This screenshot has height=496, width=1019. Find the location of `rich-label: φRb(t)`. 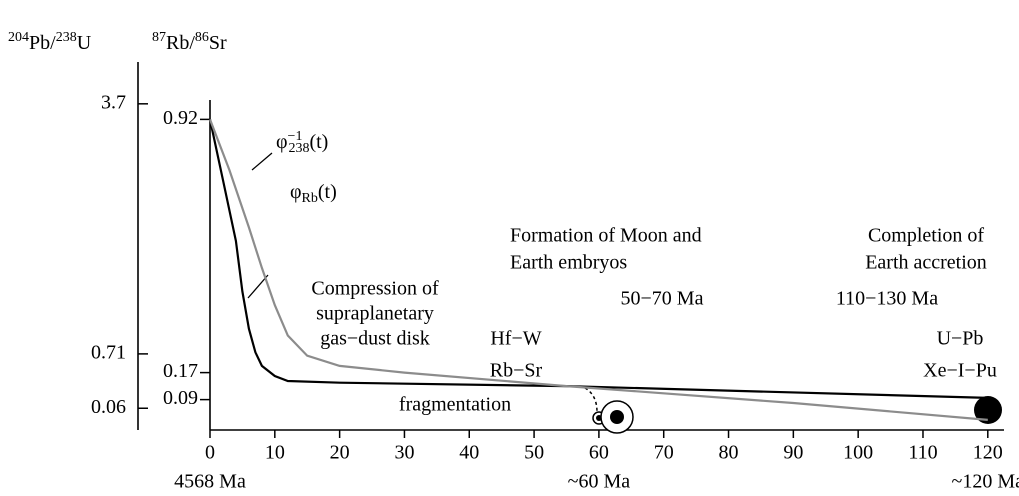

rich-label: φRb(t) is located at coordinates (313, 194).